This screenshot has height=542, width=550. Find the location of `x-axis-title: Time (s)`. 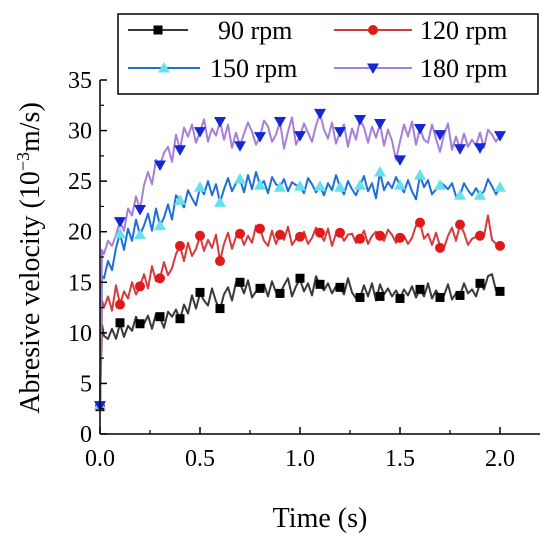

x-axis-title: Time (s) is located at coordinates (320, 518).